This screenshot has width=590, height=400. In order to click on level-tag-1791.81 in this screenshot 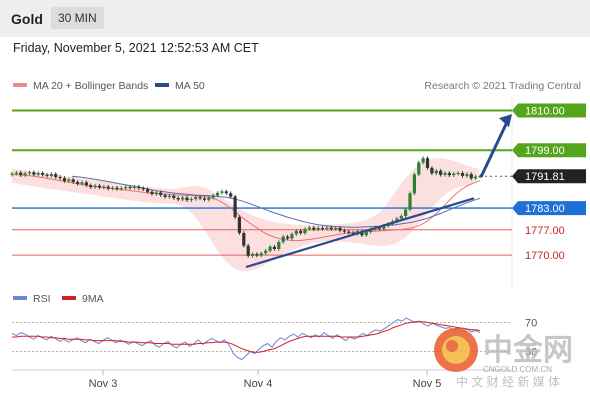, I will do `click(549, 176)`.